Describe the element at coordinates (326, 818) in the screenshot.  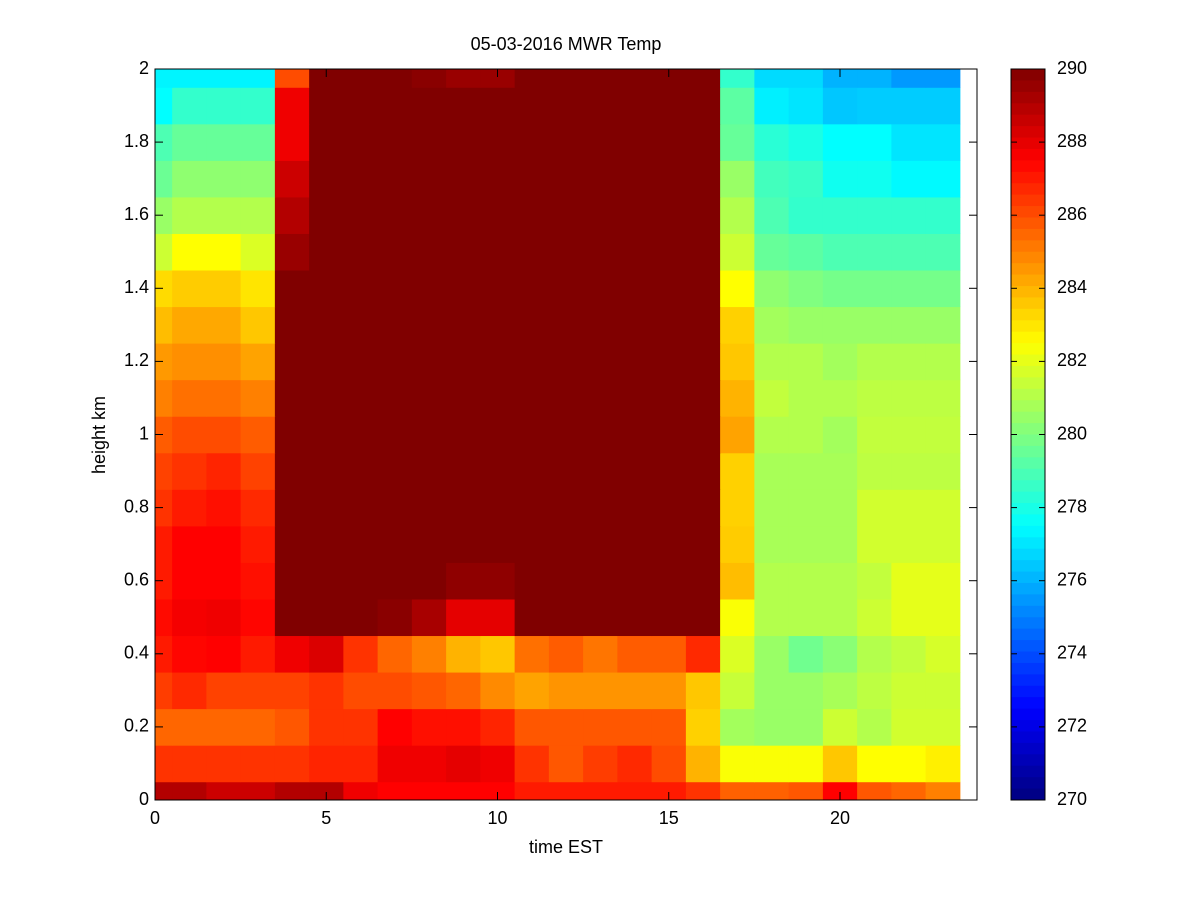
I see `x-tick-label: 5` at that location.